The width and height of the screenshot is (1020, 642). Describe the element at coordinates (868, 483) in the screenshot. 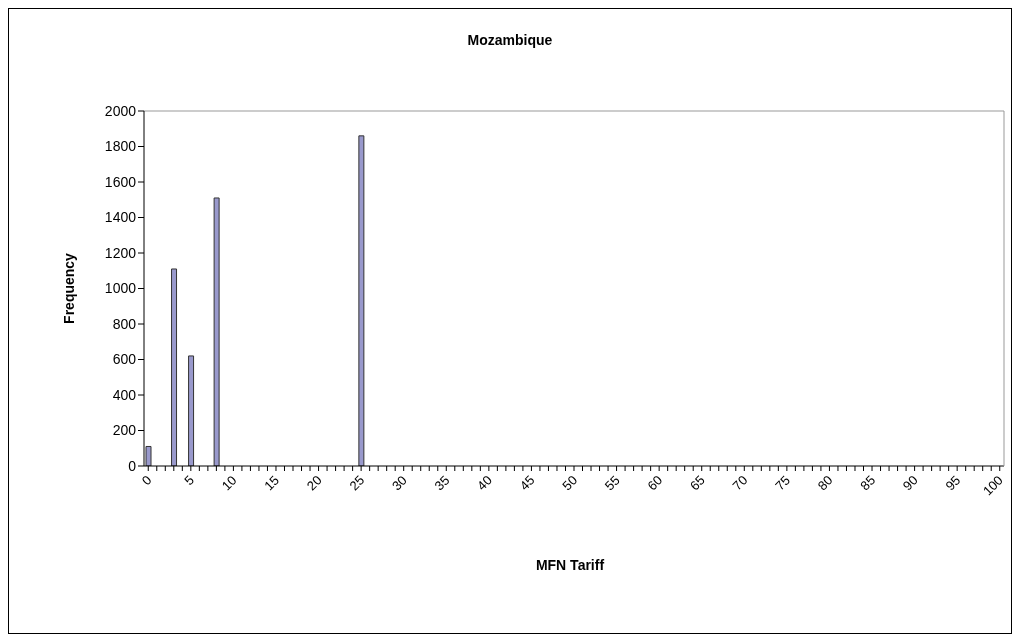

I see `x-tick-label: 85` at that location.